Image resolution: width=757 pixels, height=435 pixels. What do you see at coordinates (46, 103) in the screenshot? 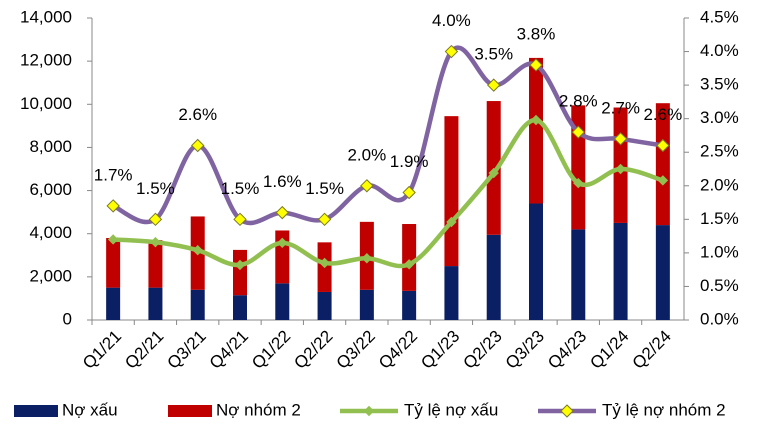
I see `y-tick-label: 10,000` at bounding box center [46, 103].